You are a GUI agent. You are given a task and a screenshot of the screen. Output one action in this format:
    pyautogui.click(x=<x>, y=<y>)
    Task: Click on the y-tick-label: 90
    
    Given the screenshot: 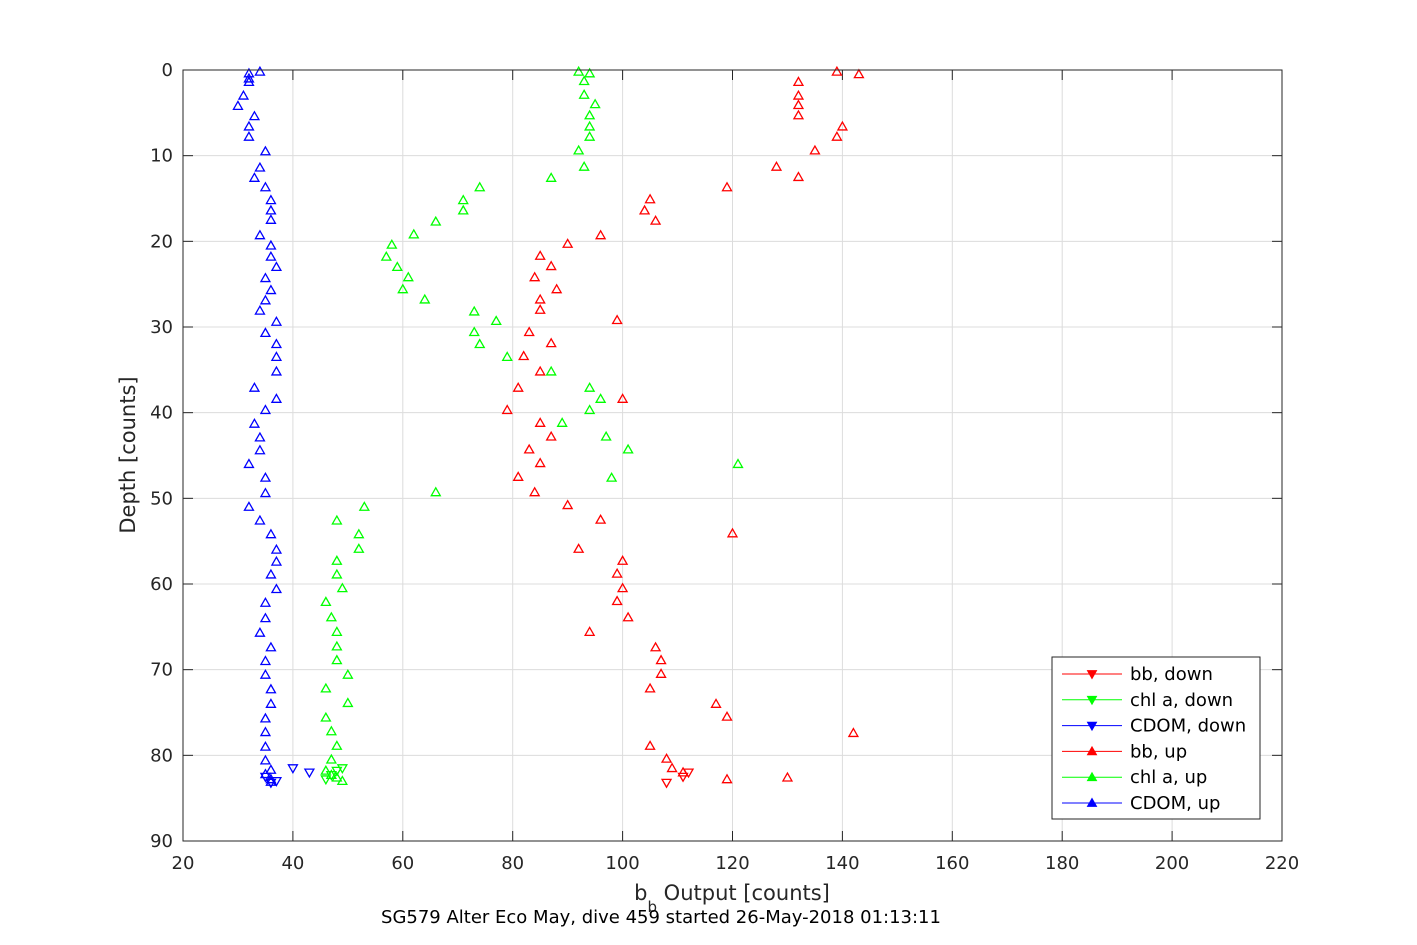 What is the action you would take?
    pyautogui.click(x=161, y=841)
    